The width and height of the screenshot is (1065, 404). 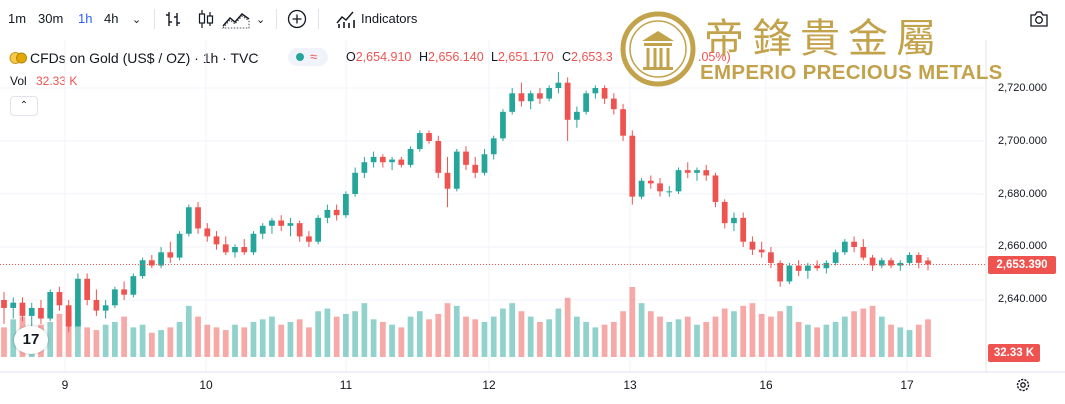 What do you see at coordinates (206, 19) in the screenshot?
I see `candle-chart-type-icon` at bounding box center [206, 19].